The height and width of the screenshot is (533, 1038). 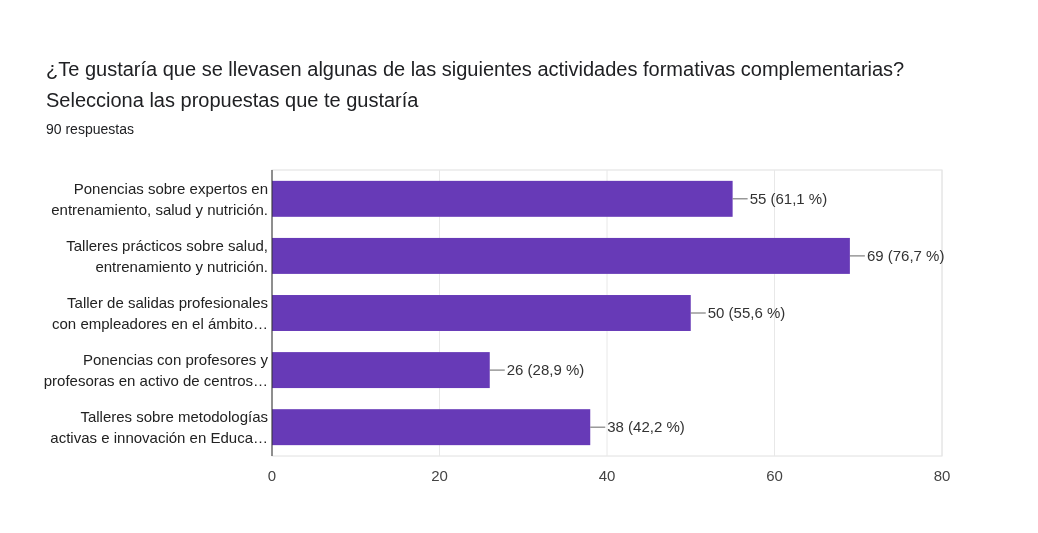 I want to click on text: 90 respuestas, so click(x=90, y=129).